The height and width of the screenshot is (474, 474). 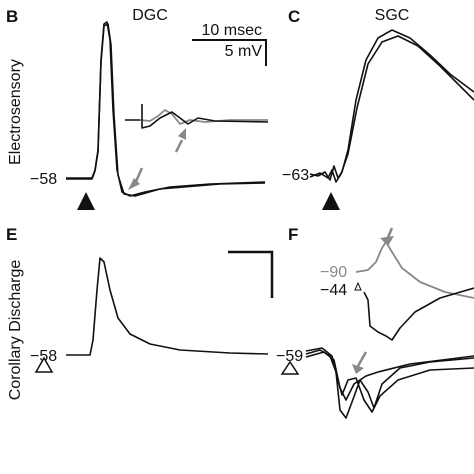 I want to click on panel-title: SGC, so click(x=392, y=15).